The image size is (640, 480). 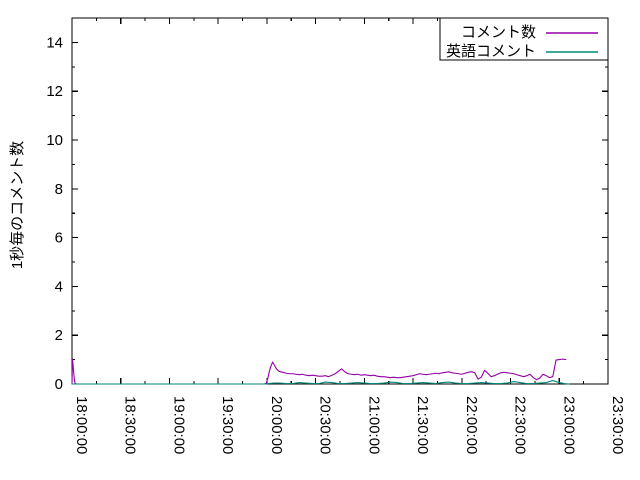 I want to click on x-tick-label: 22:00:00, so click(x=471, y=425).